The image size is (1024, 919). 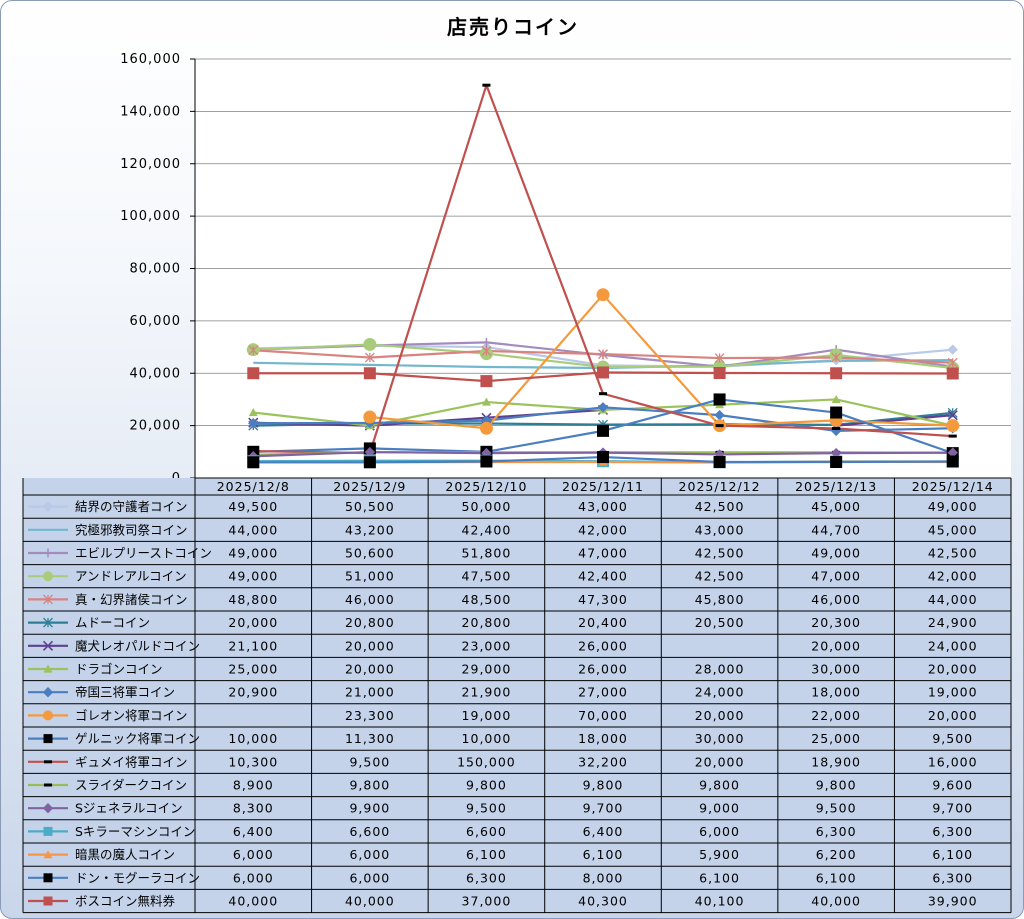 I want to click on data-table-cell: 42,400, so click(x=487, y=529).